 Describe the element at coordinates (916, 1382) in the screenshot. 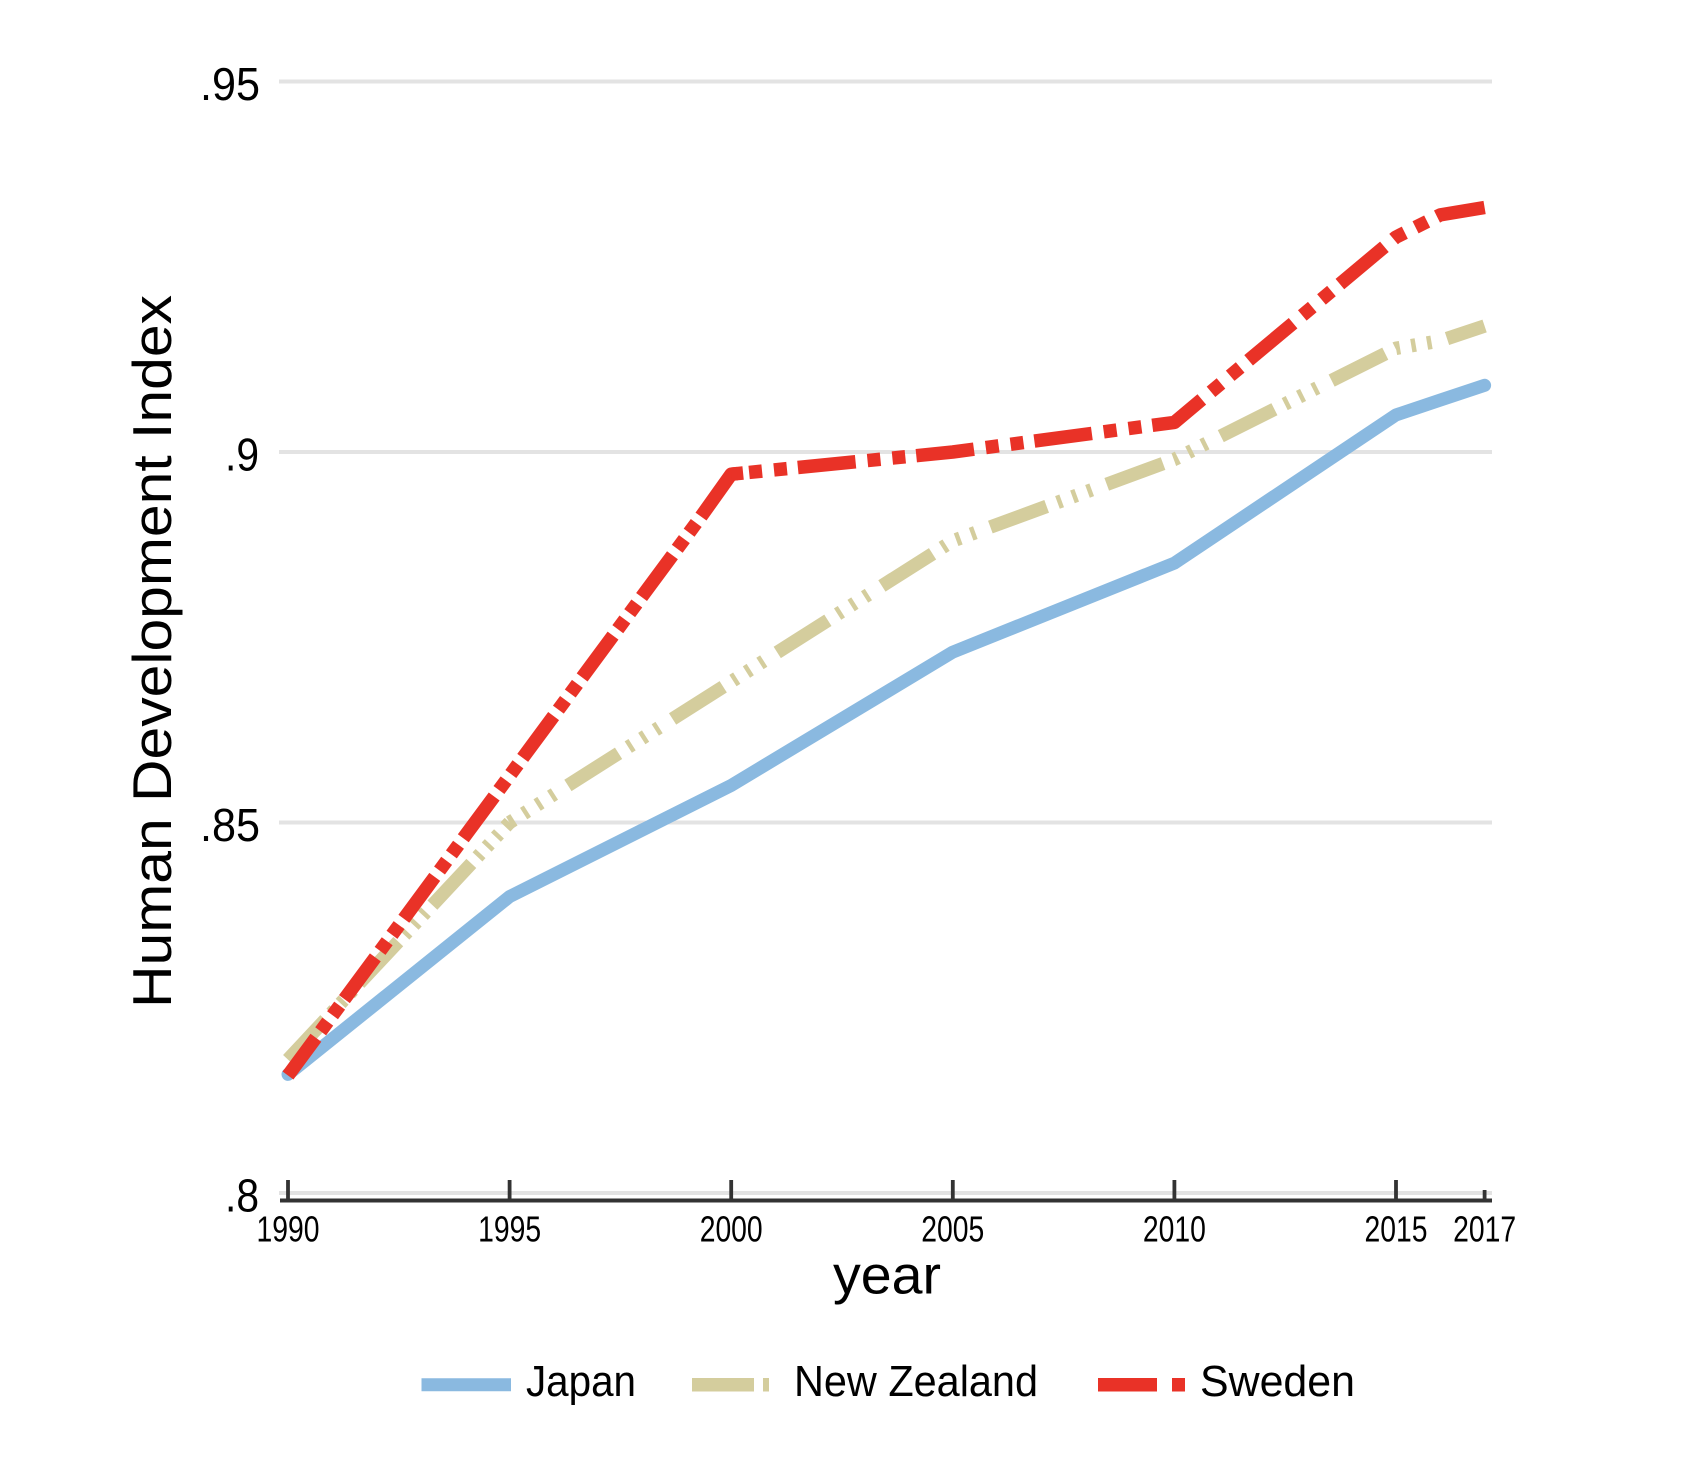

I see `svg-text: New Zealand` at that location.